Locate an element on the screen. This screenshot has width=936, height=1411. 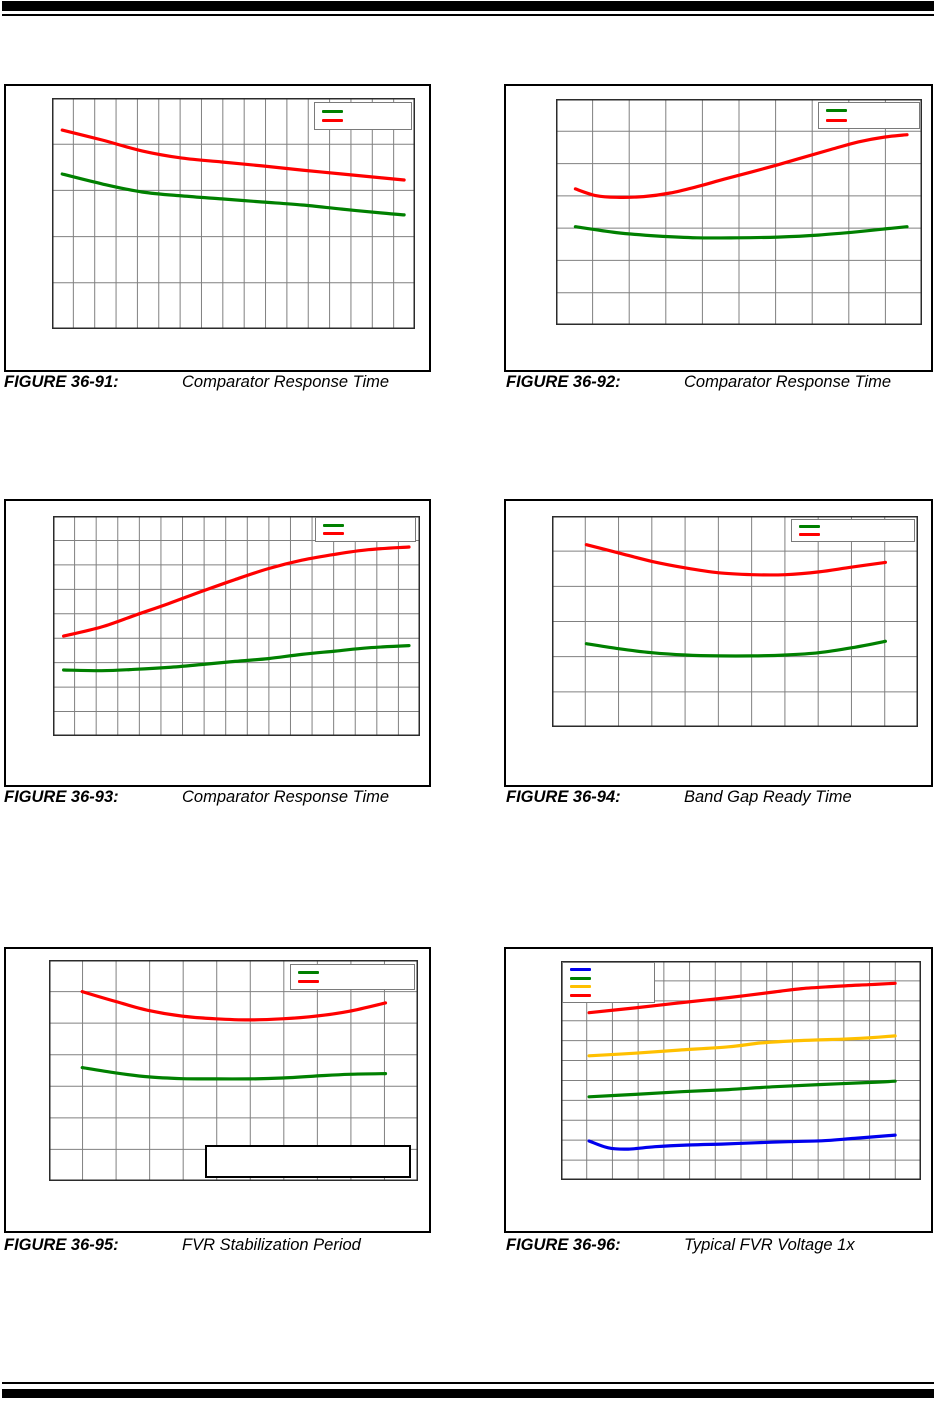
figure-label: FIGURE 36-93: is located at coordinates (61, 797).